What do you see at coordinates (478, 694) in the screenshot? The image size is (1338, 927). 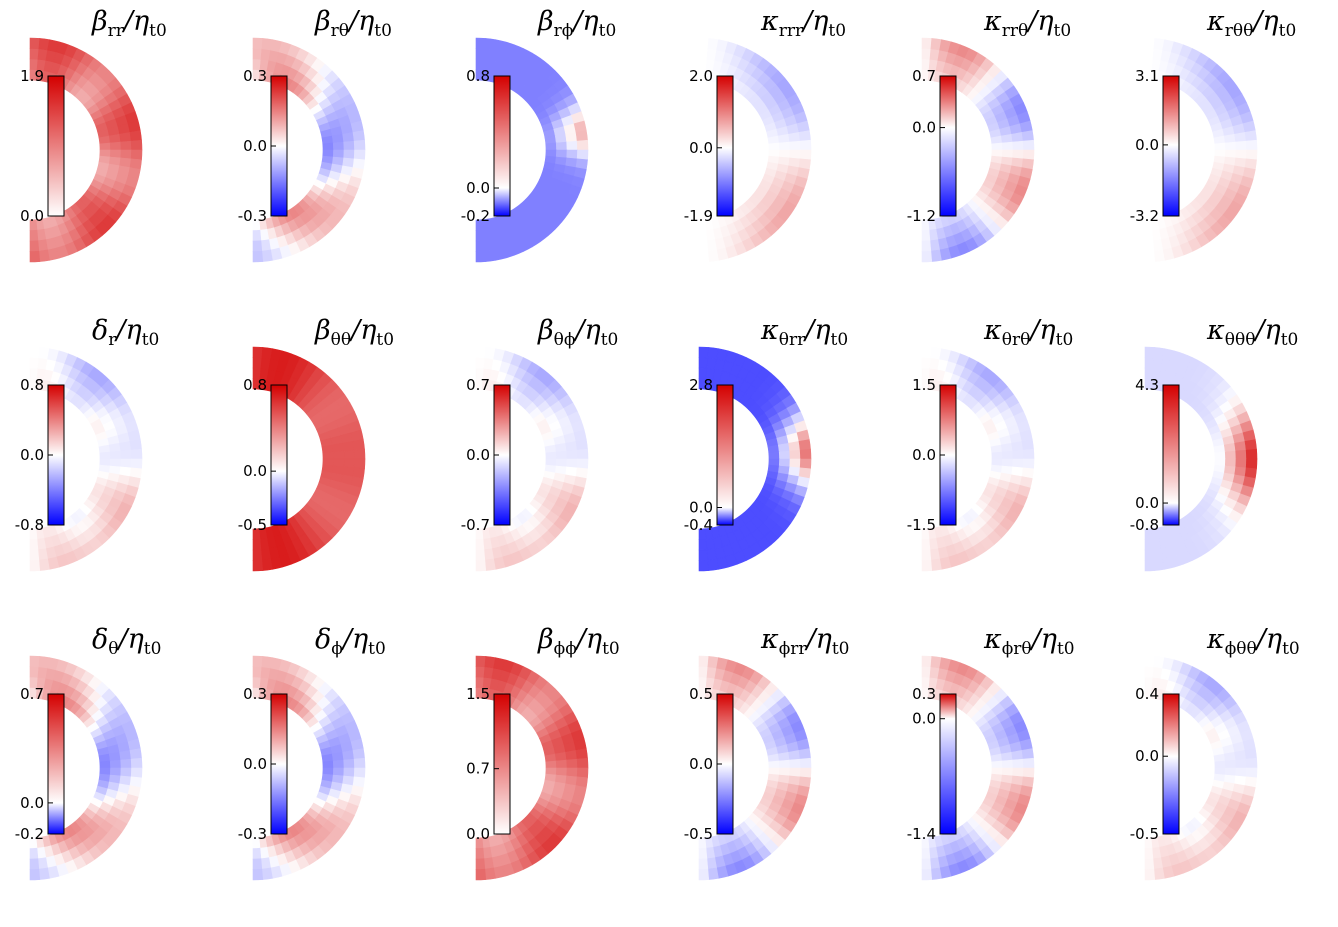 I see `colorbar-tick-label: 1.5` at bounding box center [478, 694].